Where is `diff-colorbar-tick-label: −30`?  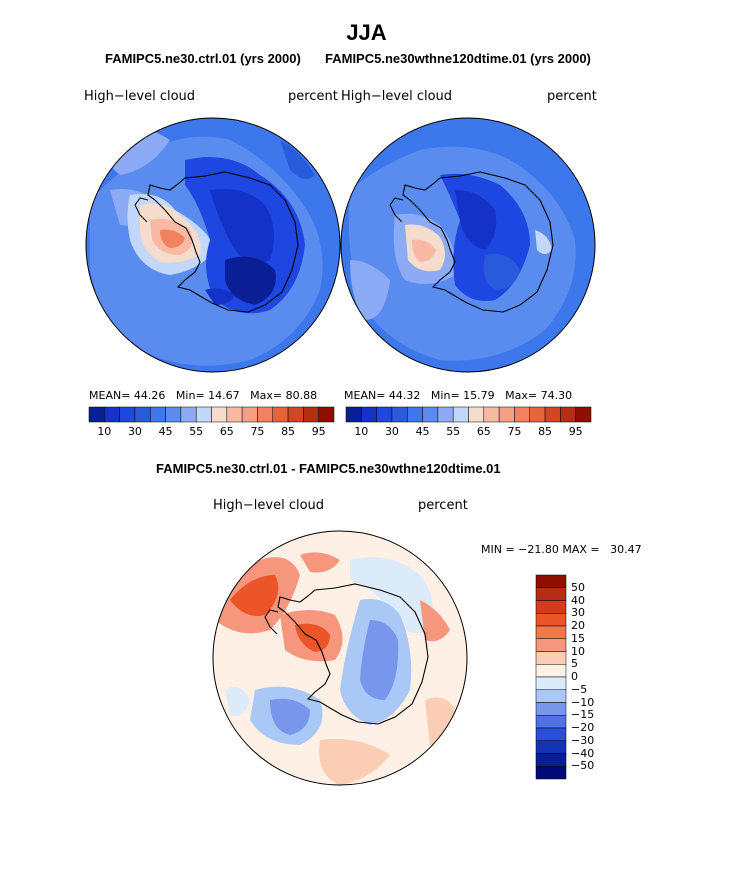 diff-colorbar-tick-label: −30 is located at coordinates (583, 740).